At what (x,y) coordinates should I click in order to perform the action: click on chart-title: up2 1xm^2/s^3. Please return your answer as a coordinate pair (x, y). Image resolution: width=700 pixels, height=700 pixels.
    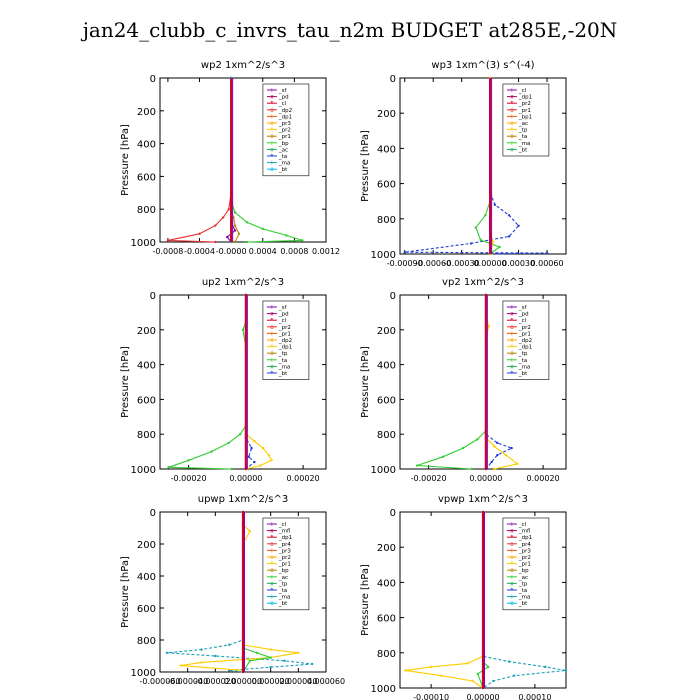
    Looking at the image, I should click on (243, 282).